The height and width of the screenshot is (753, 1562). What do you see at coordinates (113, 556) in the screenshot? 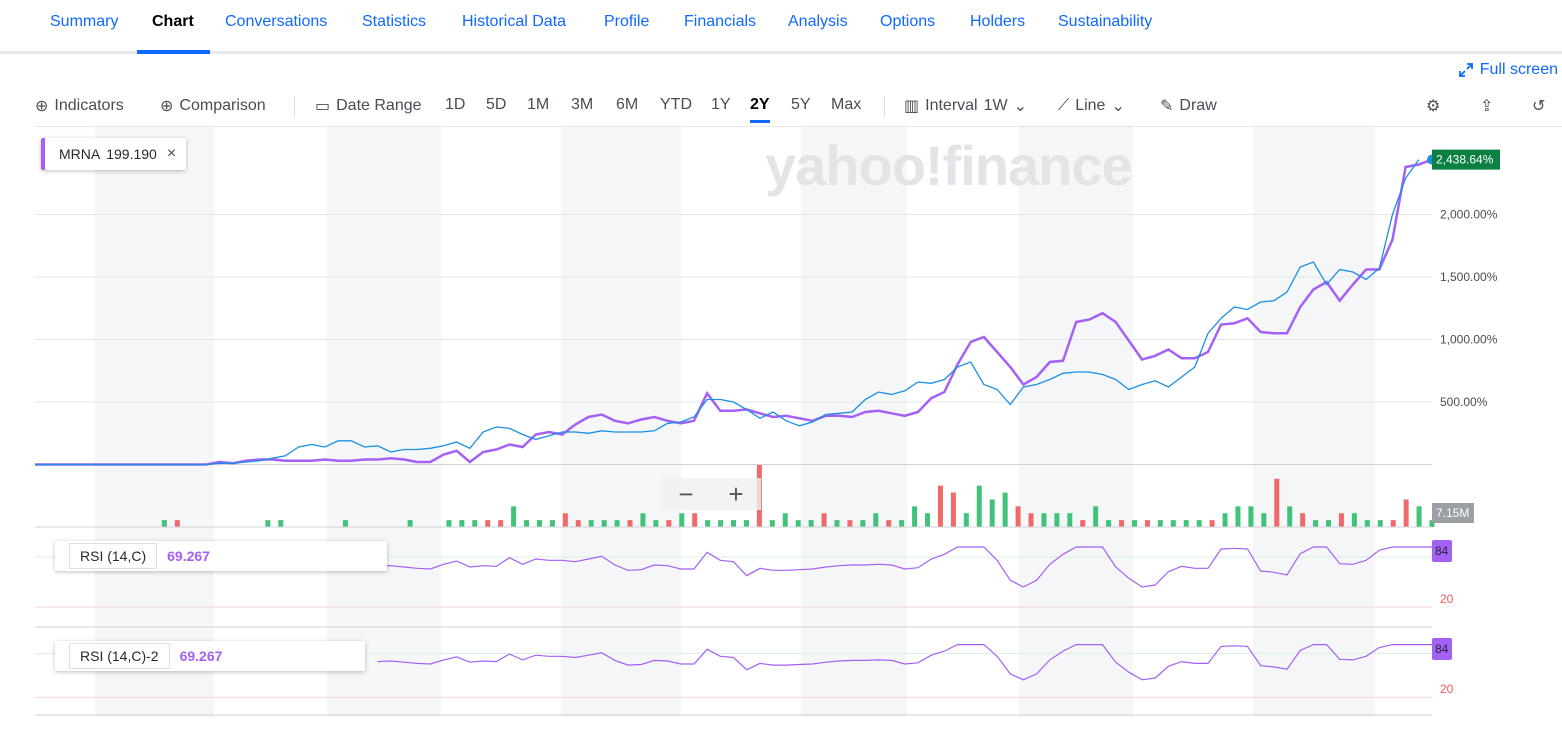
I see `rsi-name: RSI (14,C)` at bounding box center [113, 556].